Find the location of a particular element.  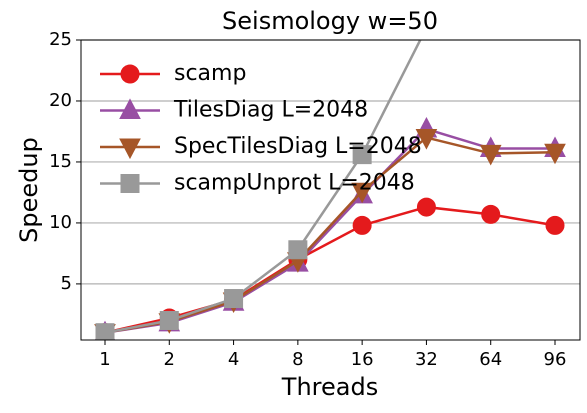

x-tick-label: 16 is located at coordinates (362, 359).